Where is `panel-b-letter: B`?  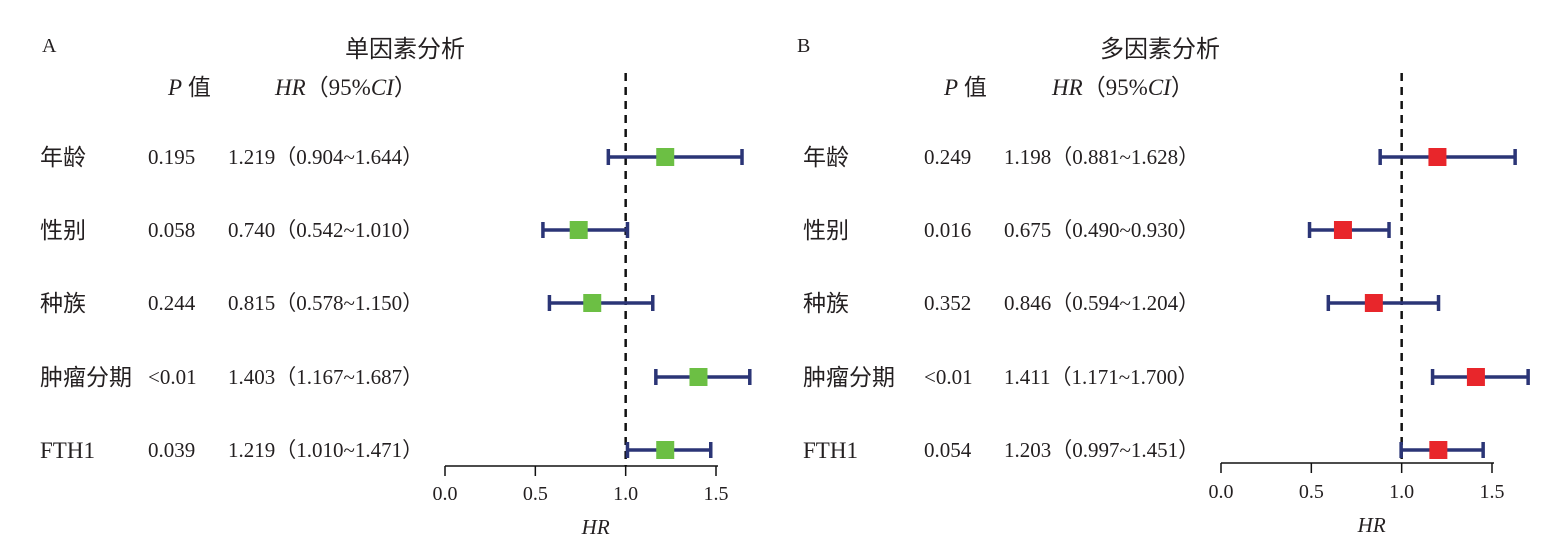 panel-b-letter: B is located at coordinates (803, 46).